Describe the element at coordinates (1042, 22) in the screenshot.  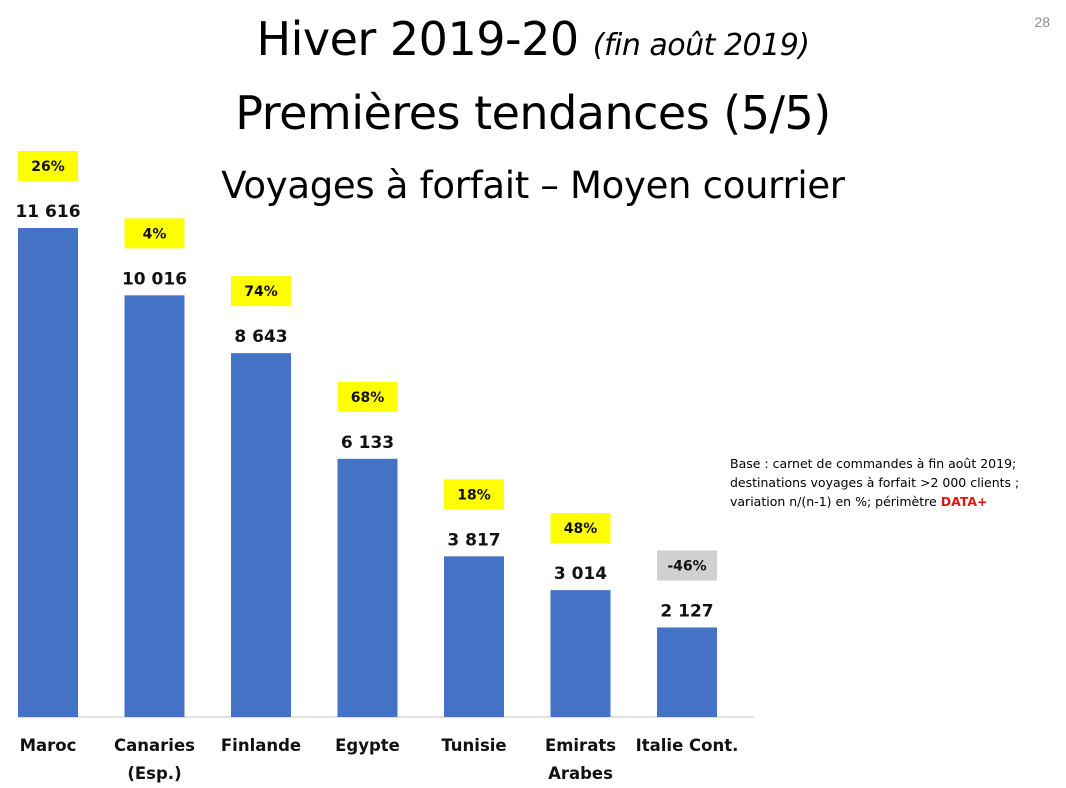
I see `slide-number: 28` at that location.